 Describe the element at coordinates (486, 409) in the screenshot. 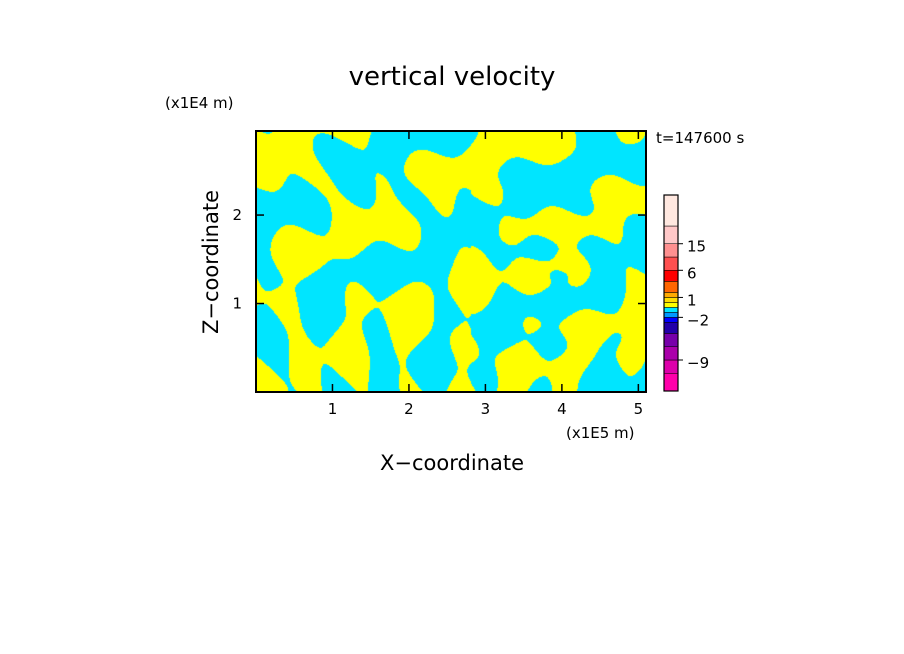

I see `x-tick-label: 3` at that location.